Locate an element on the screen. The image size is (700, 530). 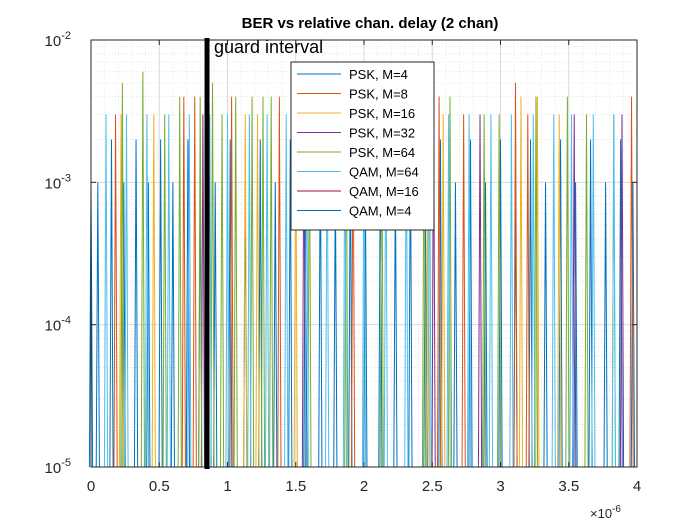
y-tick-exponent: -3 is located at coordinates (66, 178).